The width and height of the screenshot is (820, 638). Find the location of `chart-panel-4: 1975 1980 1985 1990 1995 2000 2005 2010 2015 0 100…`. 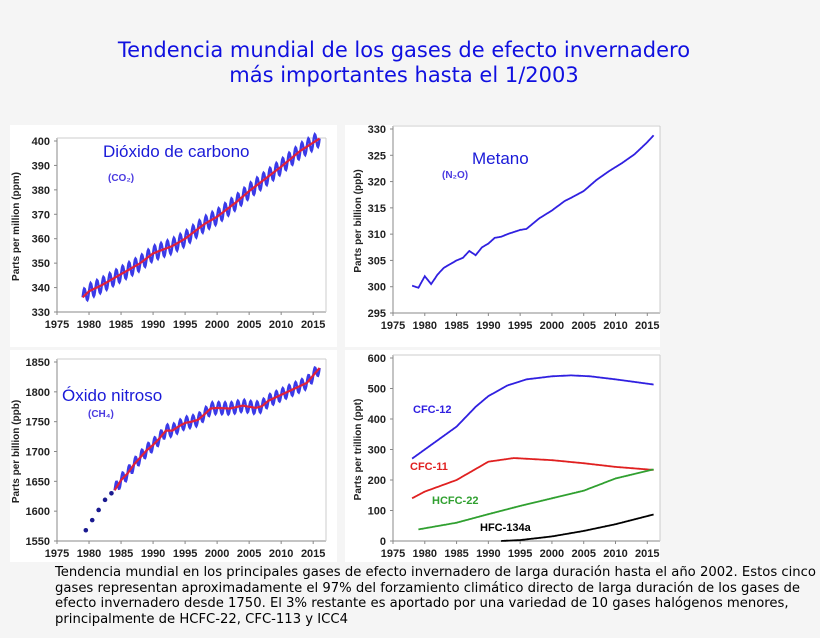

chart-panel-4: 1975 1980 1985 1990 1995 2000 2005 2010 2015 0 100… is located at coordinates (503, 456).